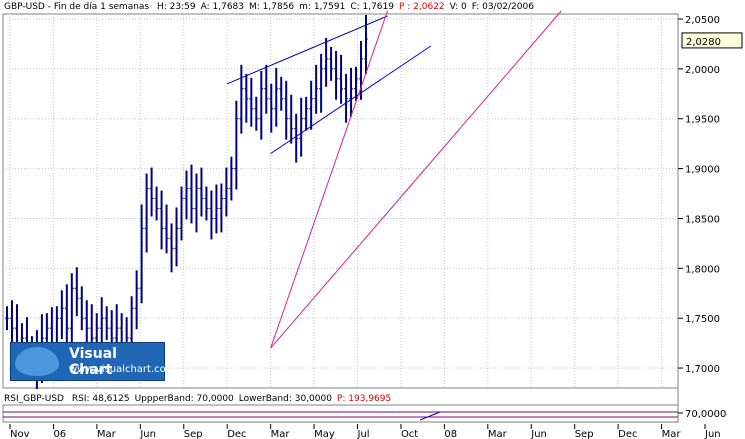  What do you see at coordinates (430, 416) in the screenshot?
I see `rsi-line` at bounding box center [430, 416].